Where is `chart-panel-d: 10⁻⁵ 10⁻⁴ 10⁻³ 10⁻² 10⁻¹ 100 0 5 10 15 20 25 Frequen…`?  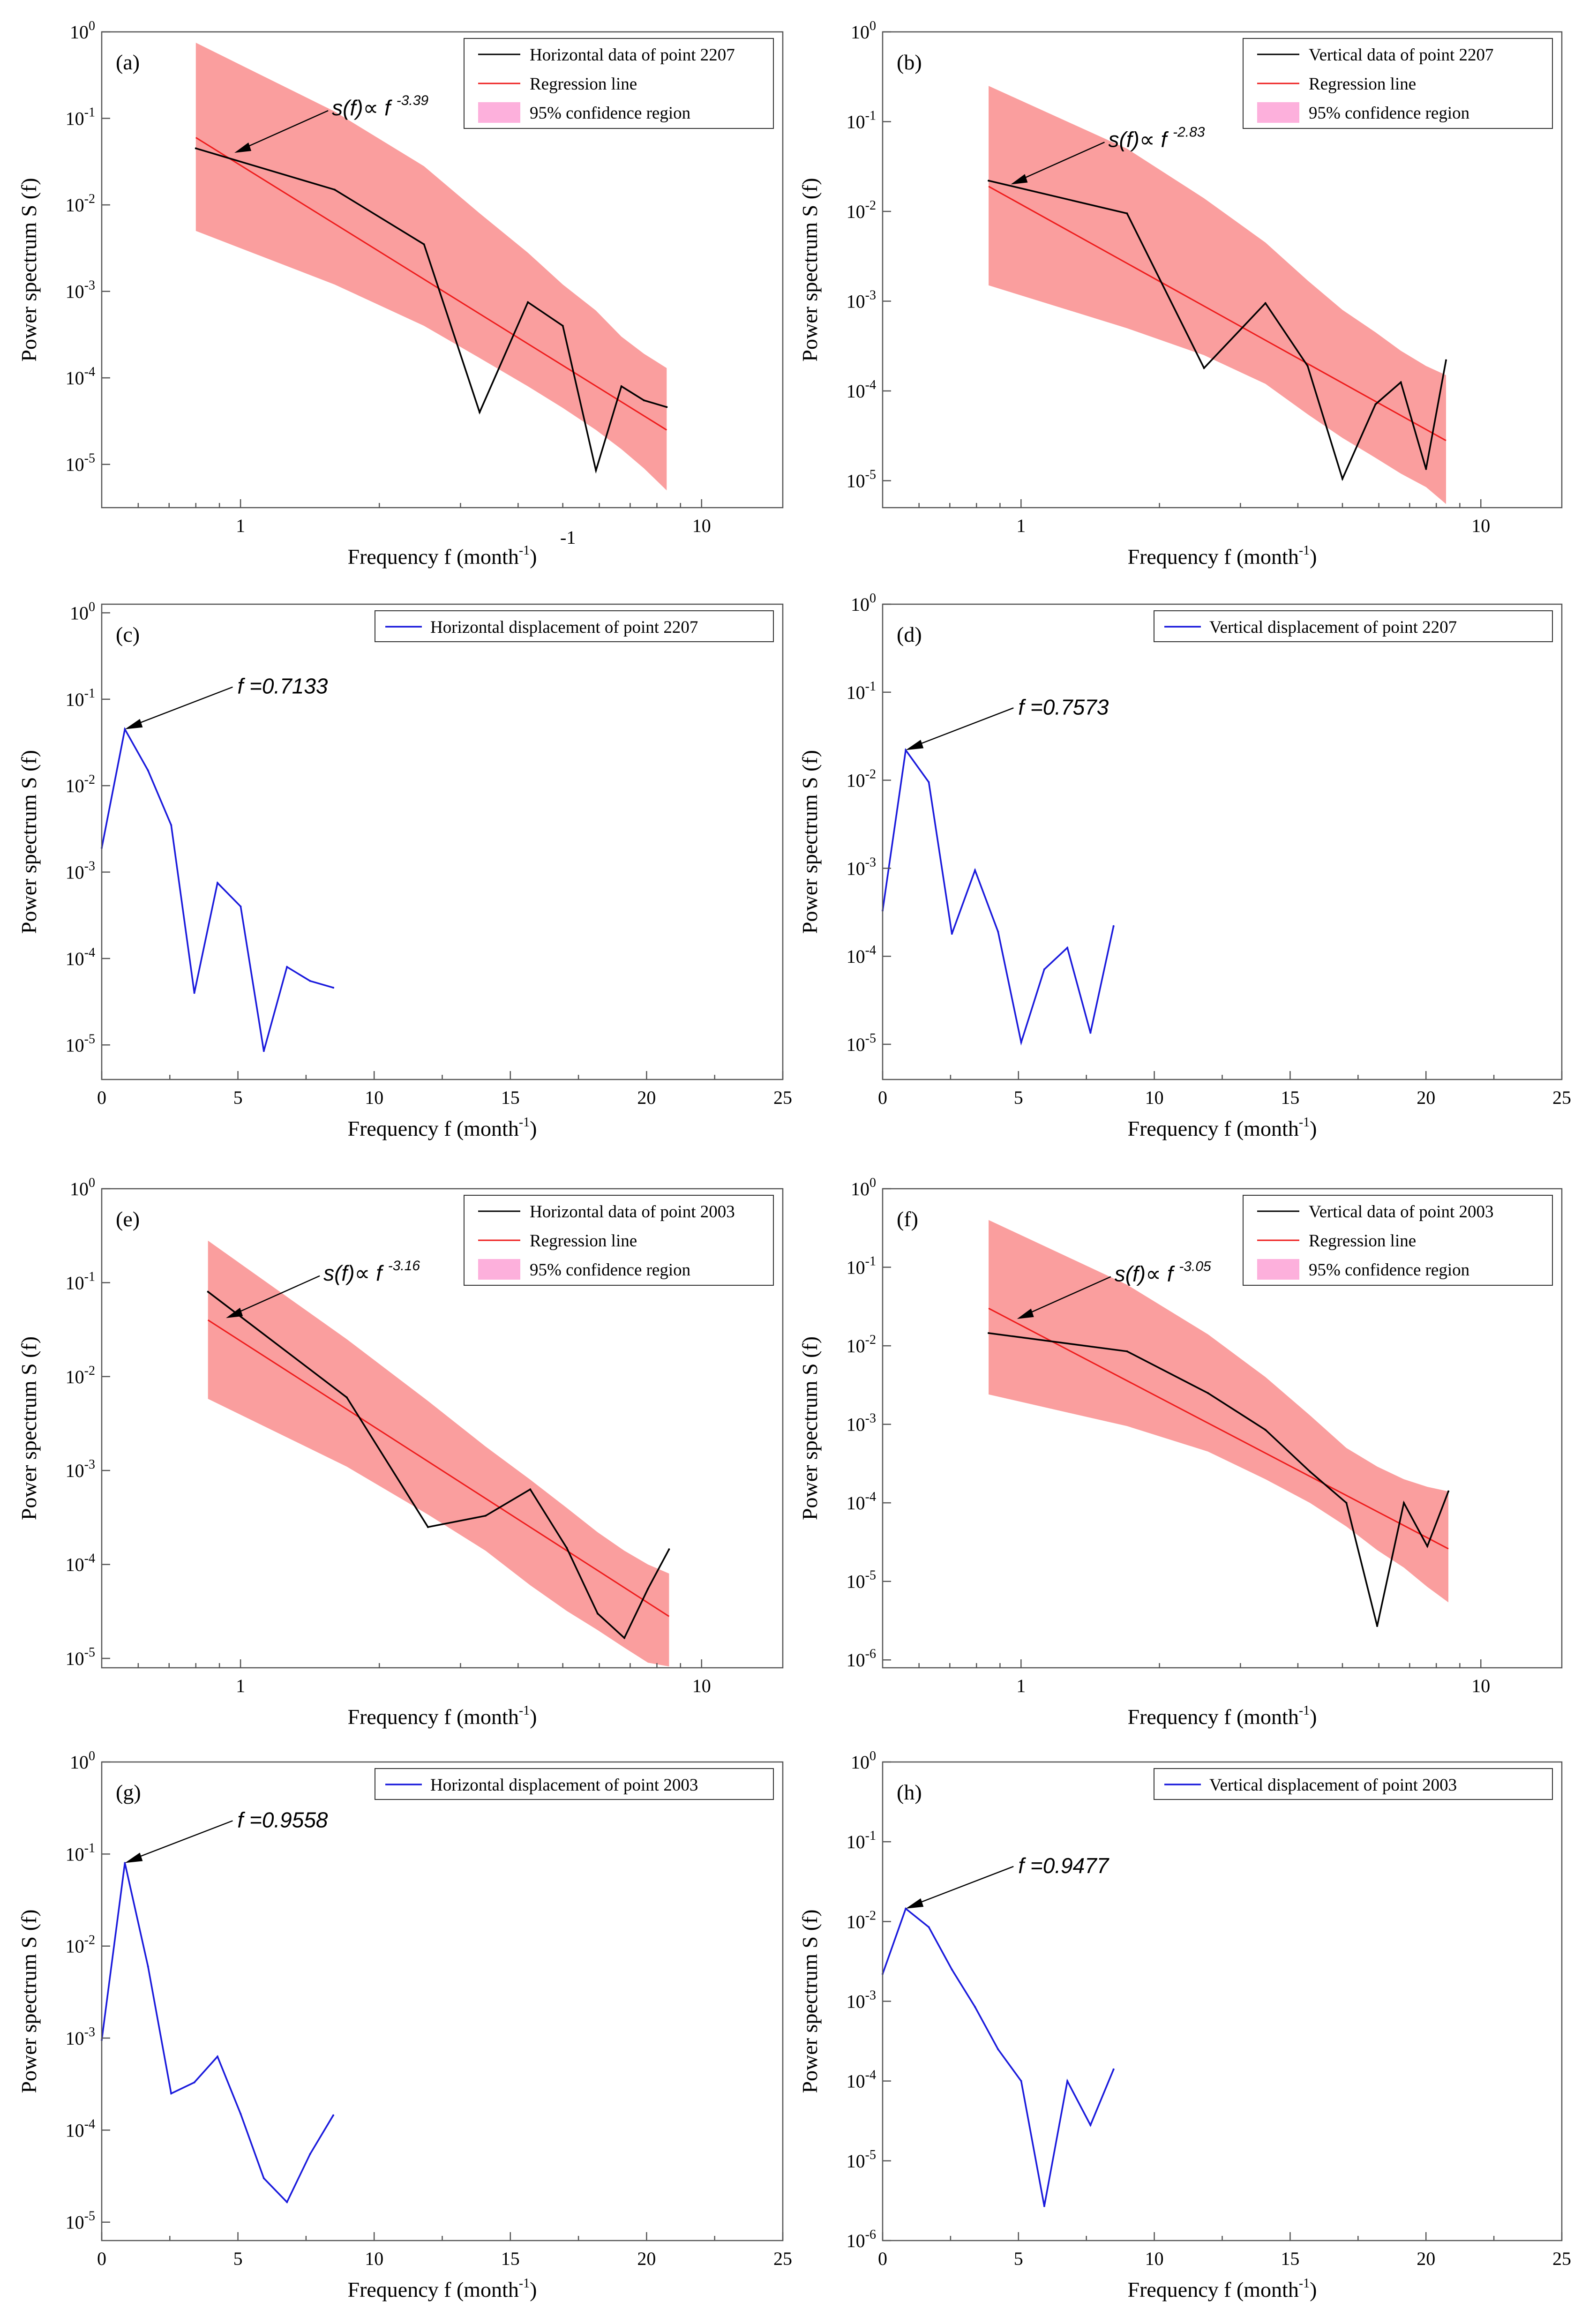
chart-panel-d: 10⁻⁵ 10⁻⁴ 10⁻³ 10⁻² 10⁻¹ 100 0 5 10 15 20 25 Frequen… is located at coordinates (1184, 865).